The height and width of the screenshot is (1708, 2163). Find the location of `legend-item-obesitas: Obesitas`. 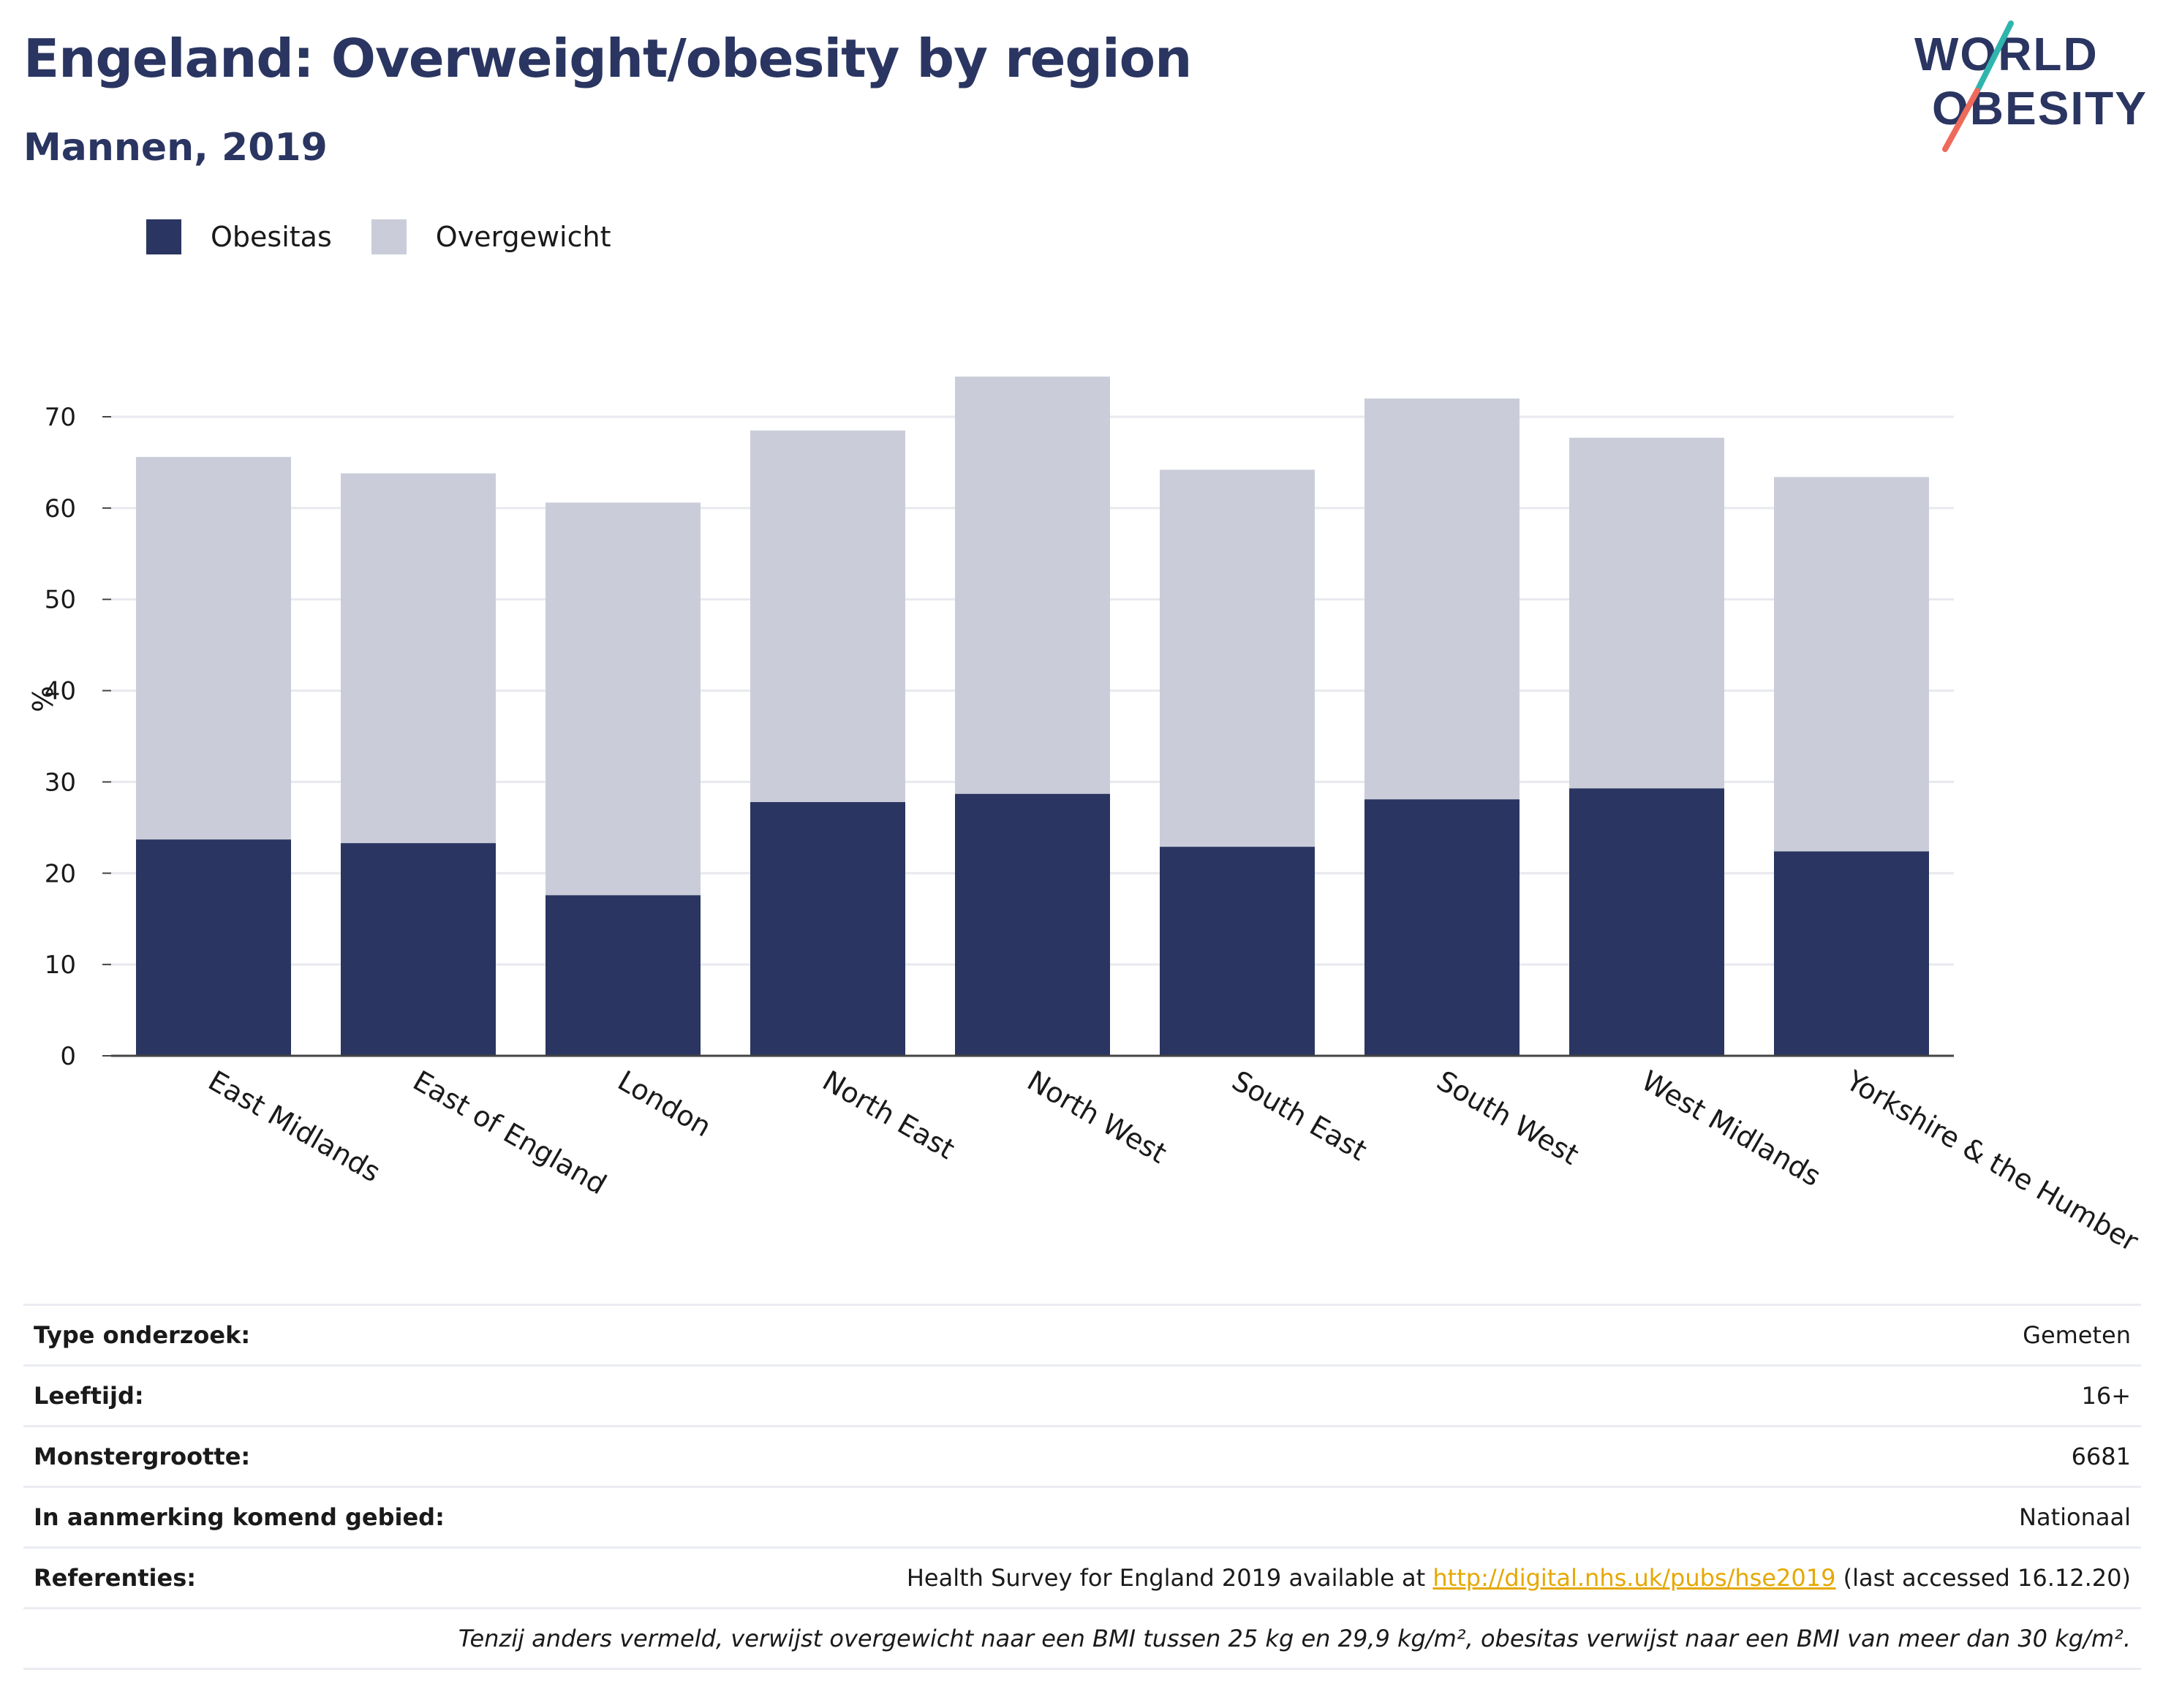

legend-item-obesitas: Obesitas is located at coordinates (239, 236).